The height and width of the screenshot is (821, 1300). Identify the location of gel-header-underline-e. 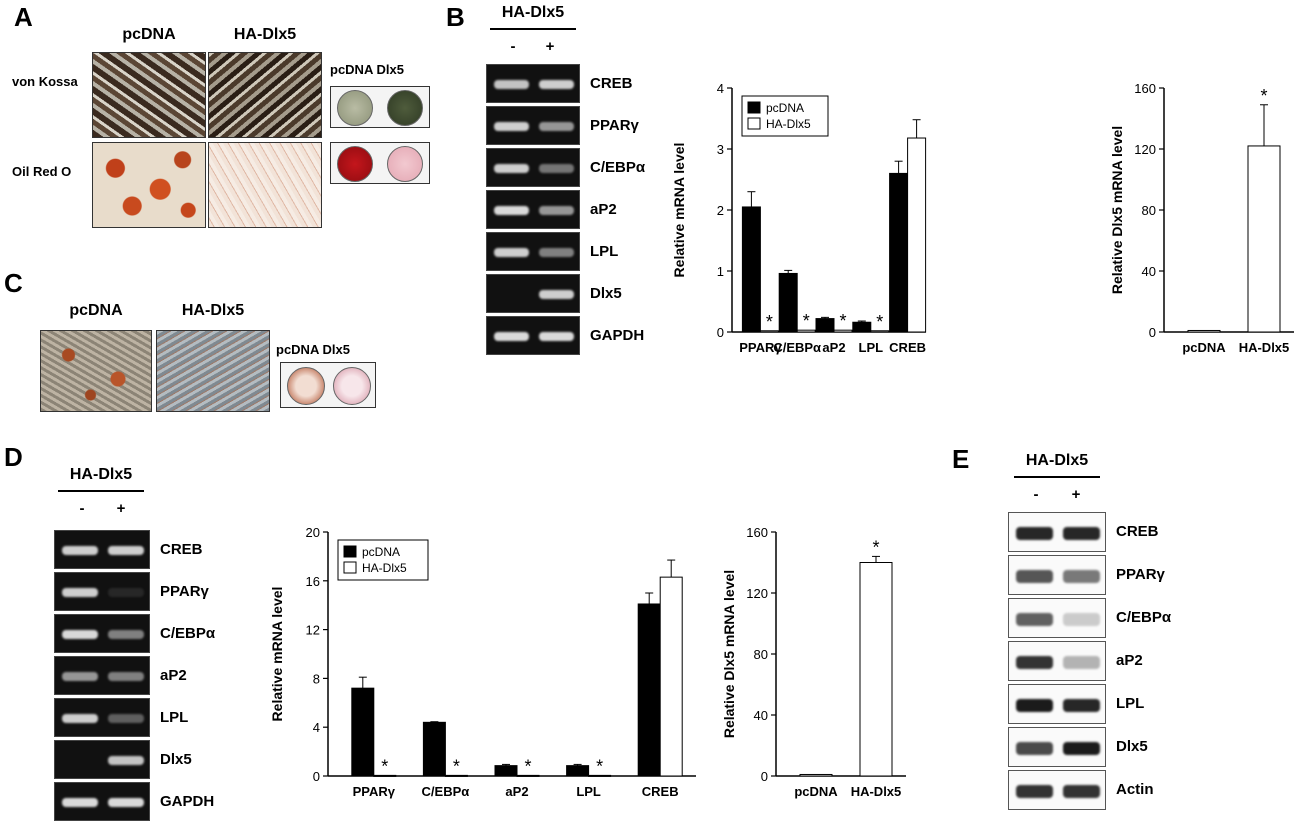
(1057, 477).